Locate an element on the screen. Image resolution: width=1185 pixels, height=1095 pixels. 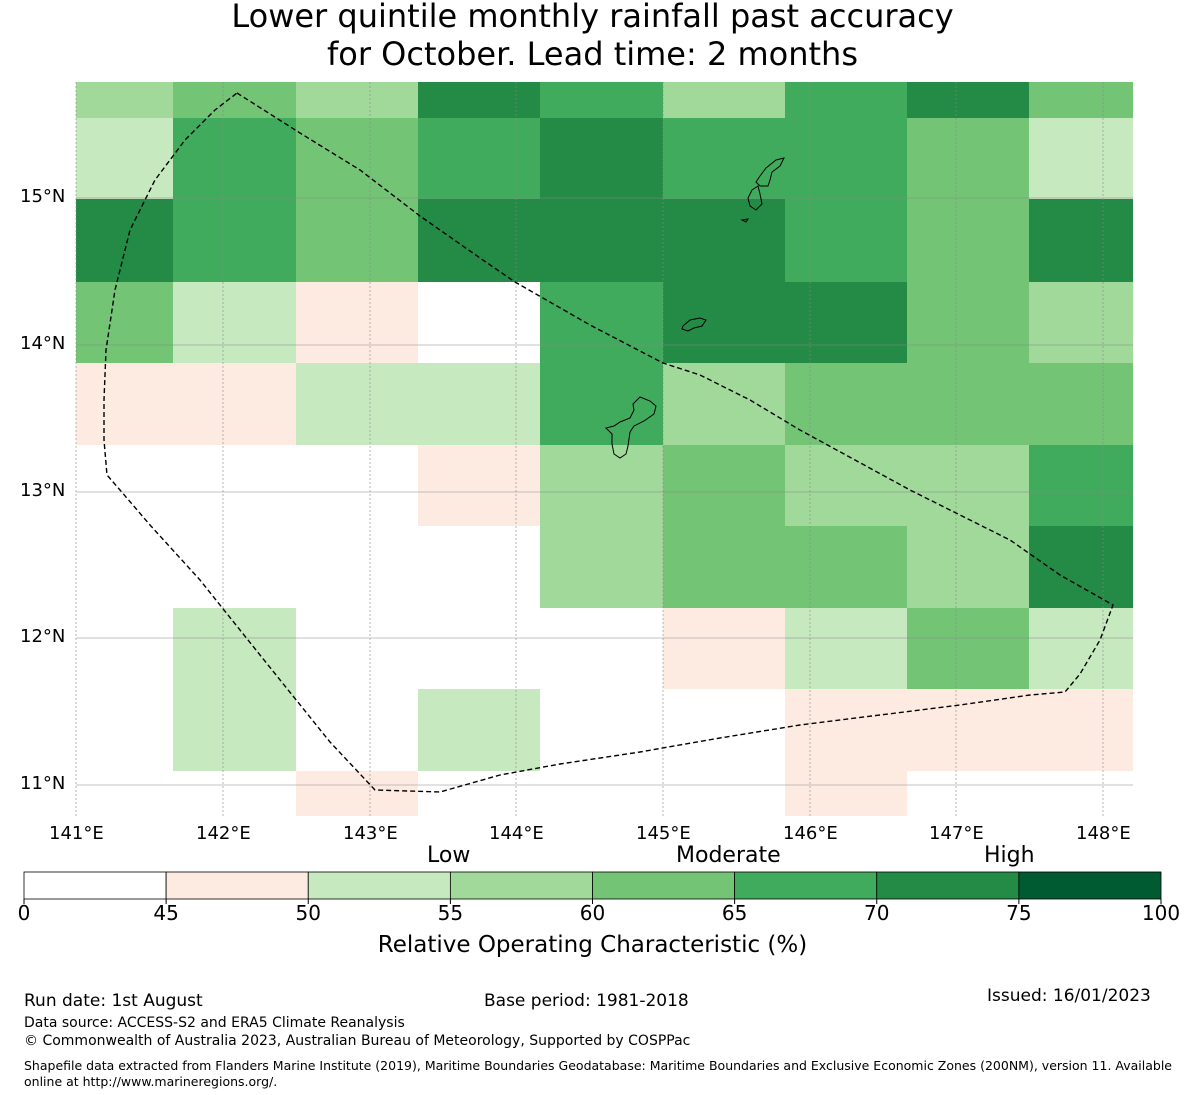
latitude-label: 14°N is located at coordinates (43, 343).